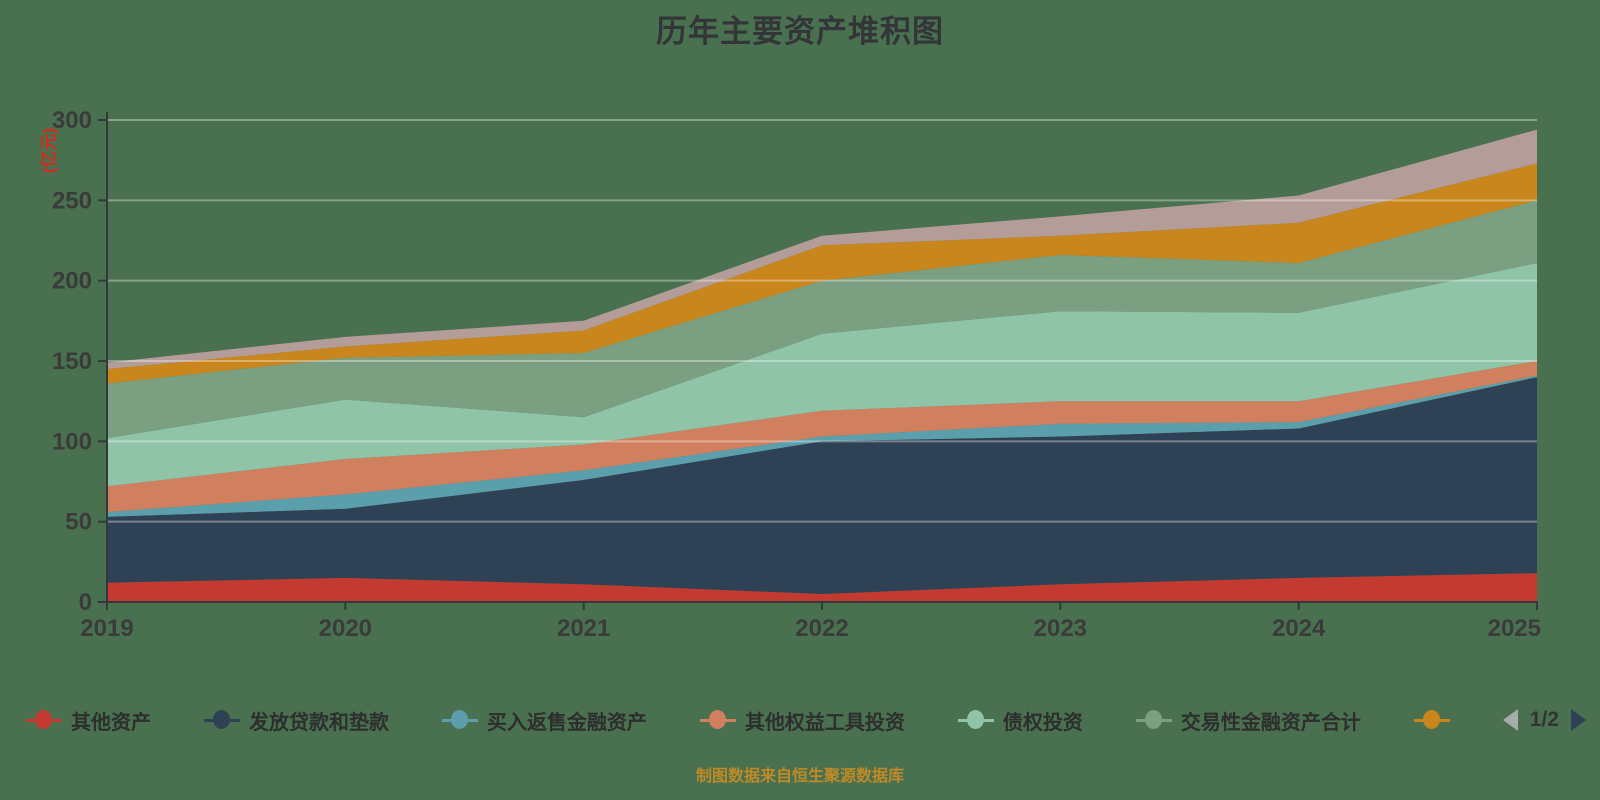  What do you see at coordinates (345, 628) in the screenshot?
I see `x-tick-label-2020: 2020` at bounding box center [345, 628].